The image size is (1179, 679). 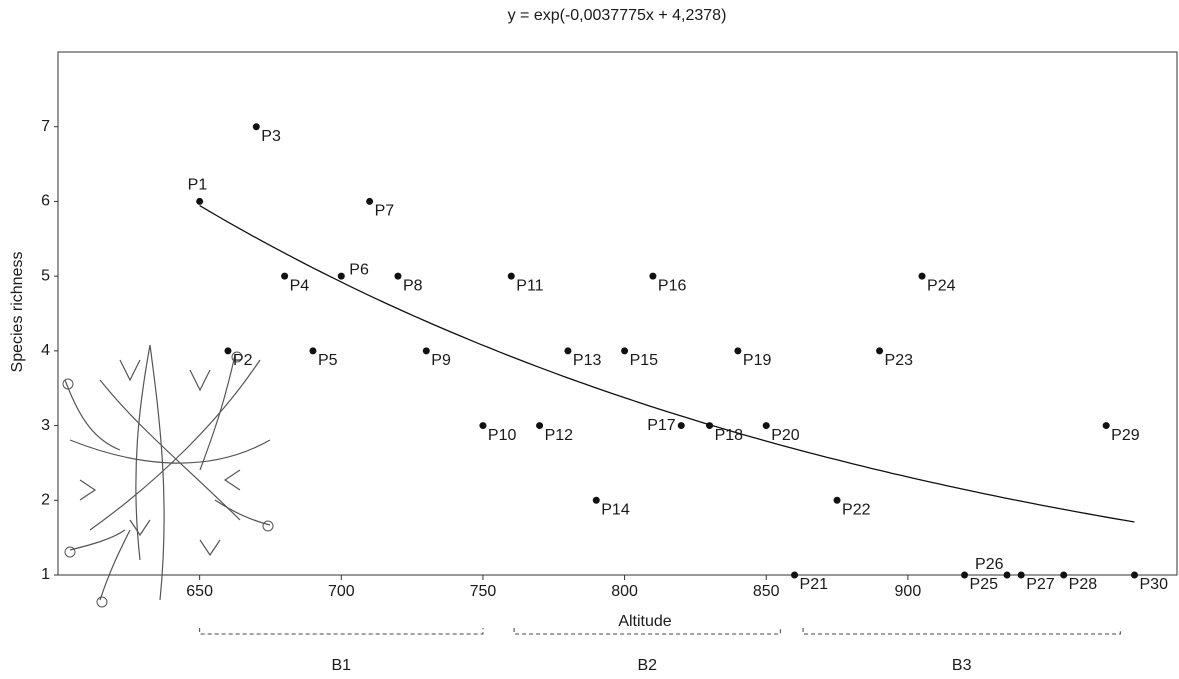 What do you see at coordinates (757, 360) in the screenshot?
I see `point-label: P19` at bounding box center [757, 360].